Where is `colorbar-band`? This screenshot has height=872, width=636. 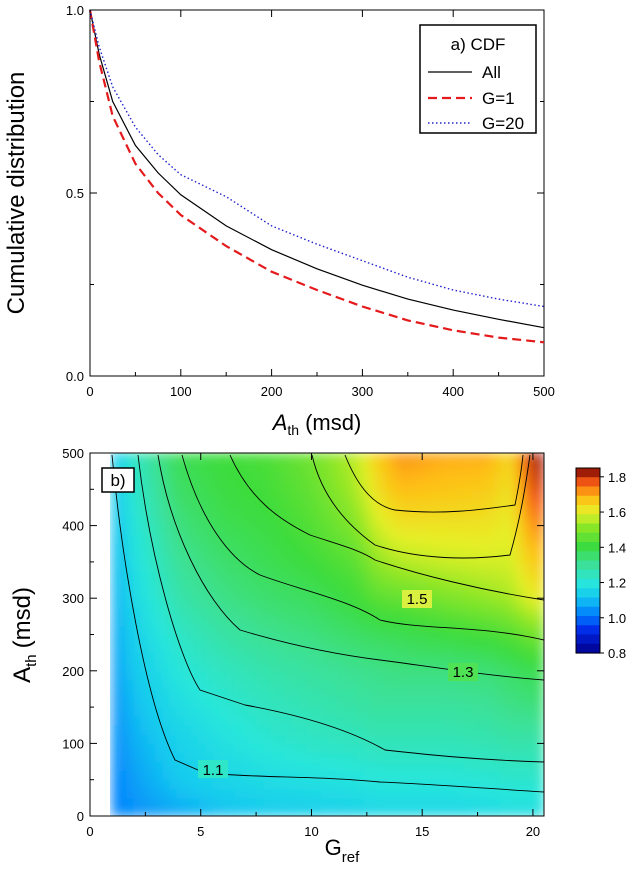
colorbar-band is located at coordinates (588, 611).